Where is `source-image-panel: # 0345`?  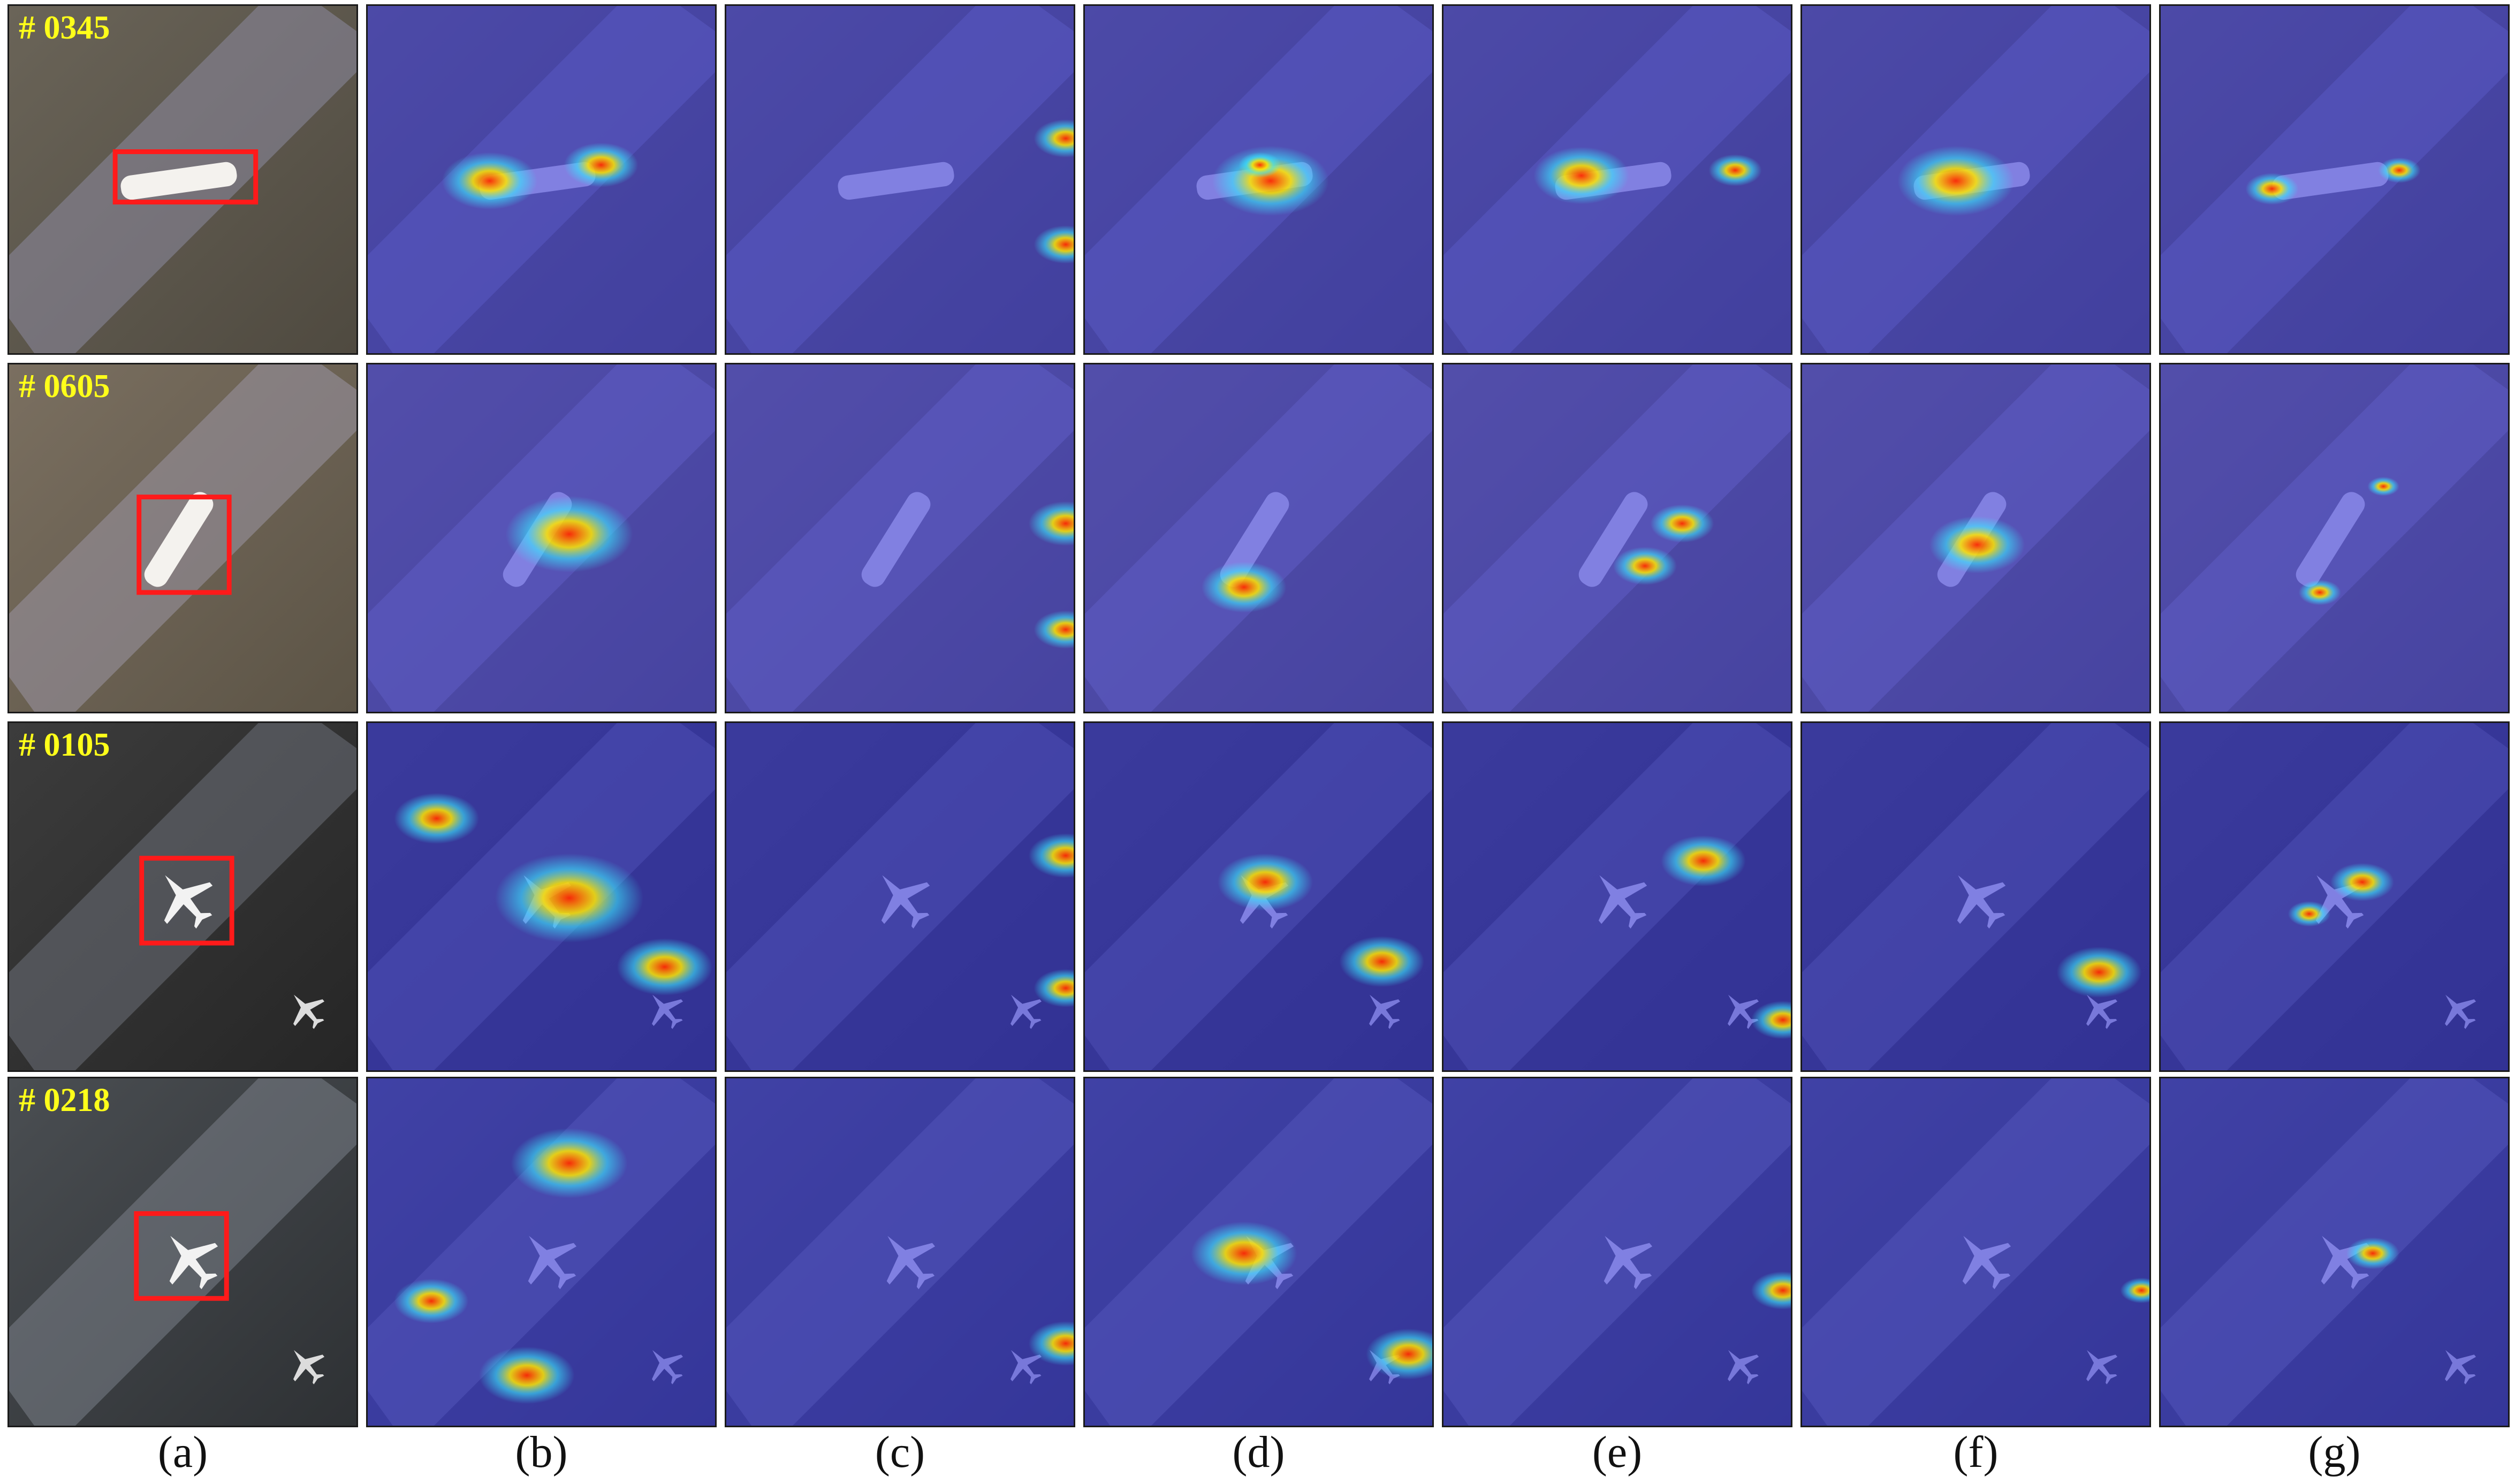
source-image-panel: # 0345 is located at coordinates (182, 179).